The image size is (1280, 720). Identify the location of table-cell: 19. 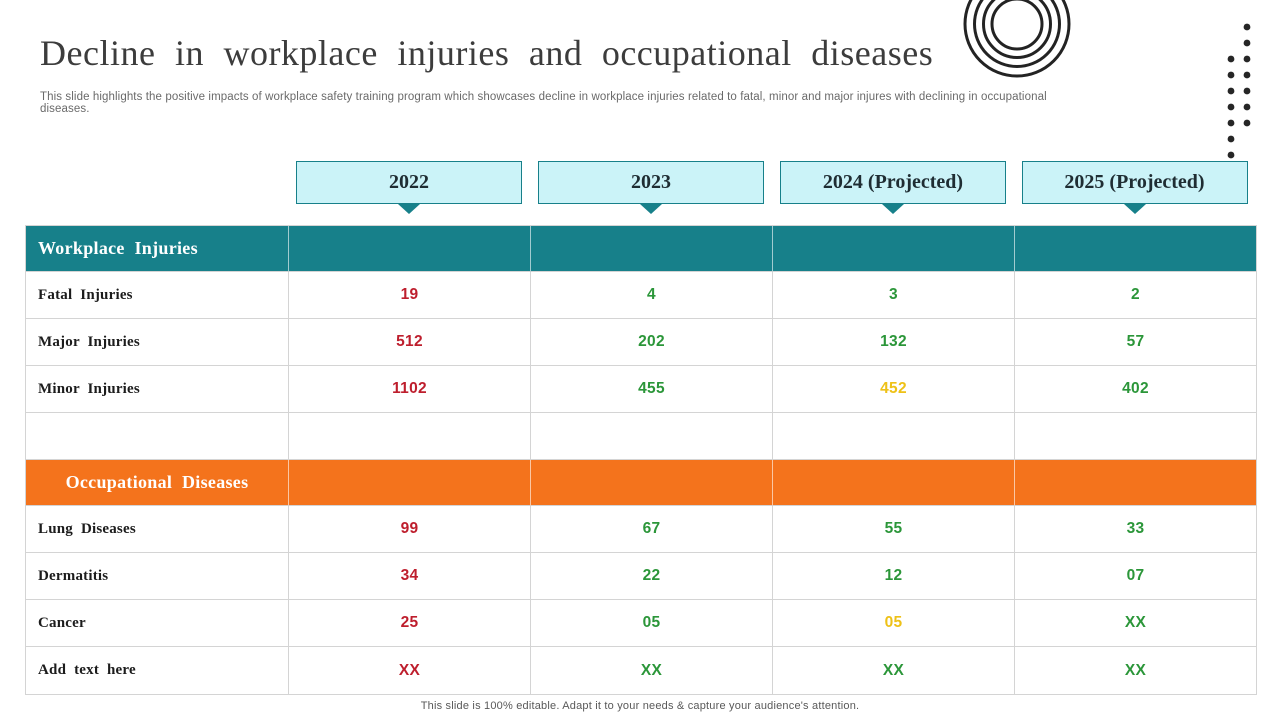
(410, 295).